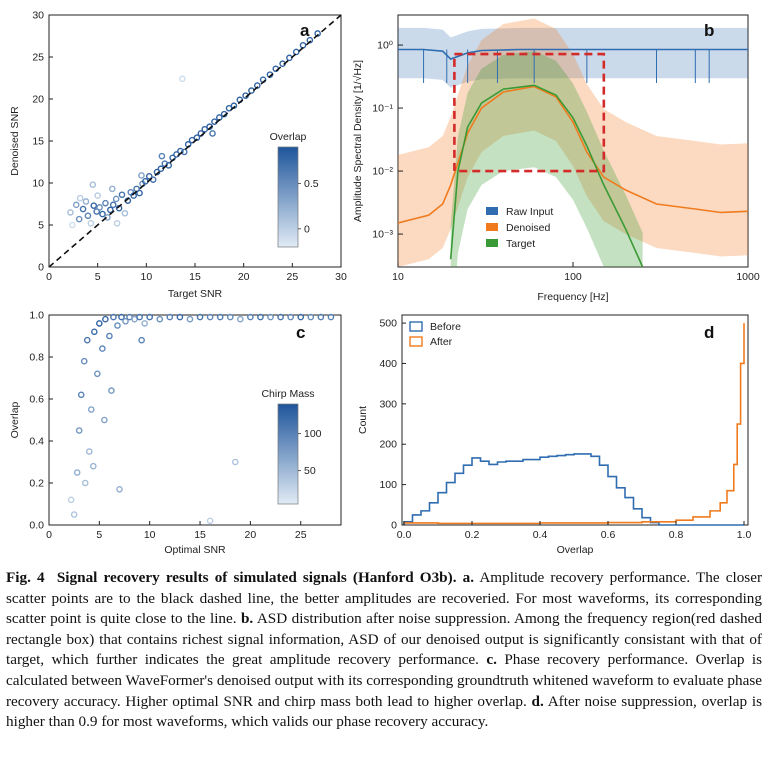 The height and width of the screenshot is (769, 767). What do you see at coordinates (38, 100) in the screenshot?
I see `panel-a-ytick-label: 20` at bounding box center [38, 100].